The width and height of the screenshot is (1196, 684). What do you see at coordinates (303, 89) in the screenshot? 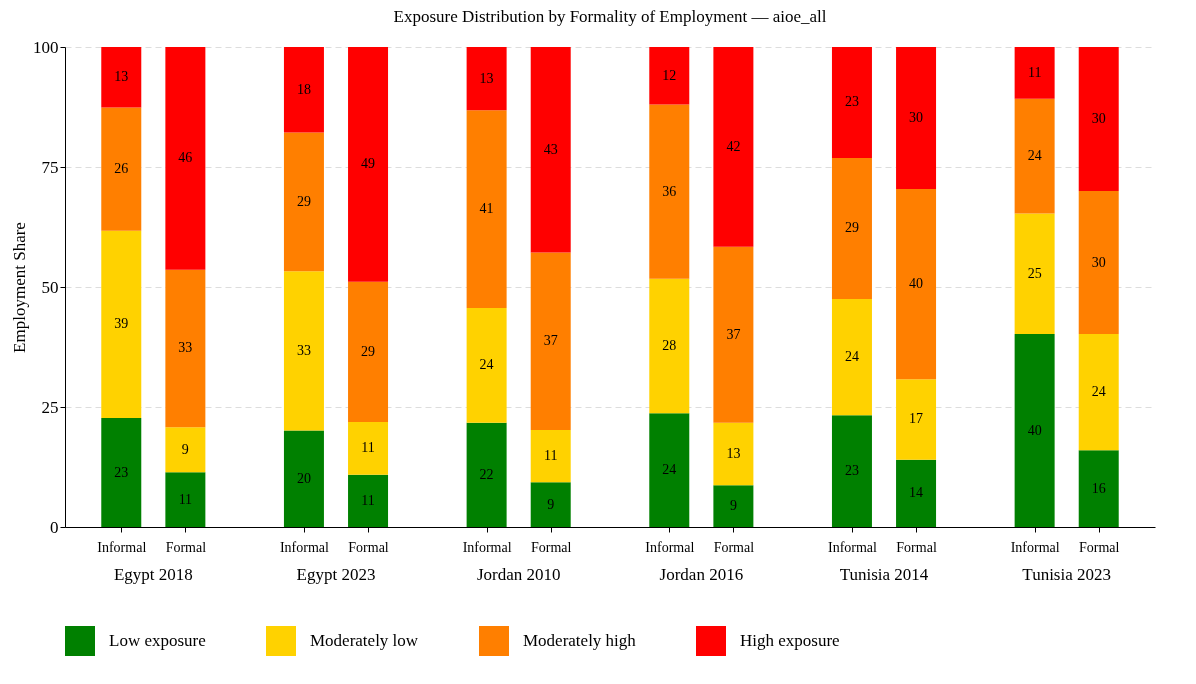
I see `data-label: 18` at bounding box center [303, 89].